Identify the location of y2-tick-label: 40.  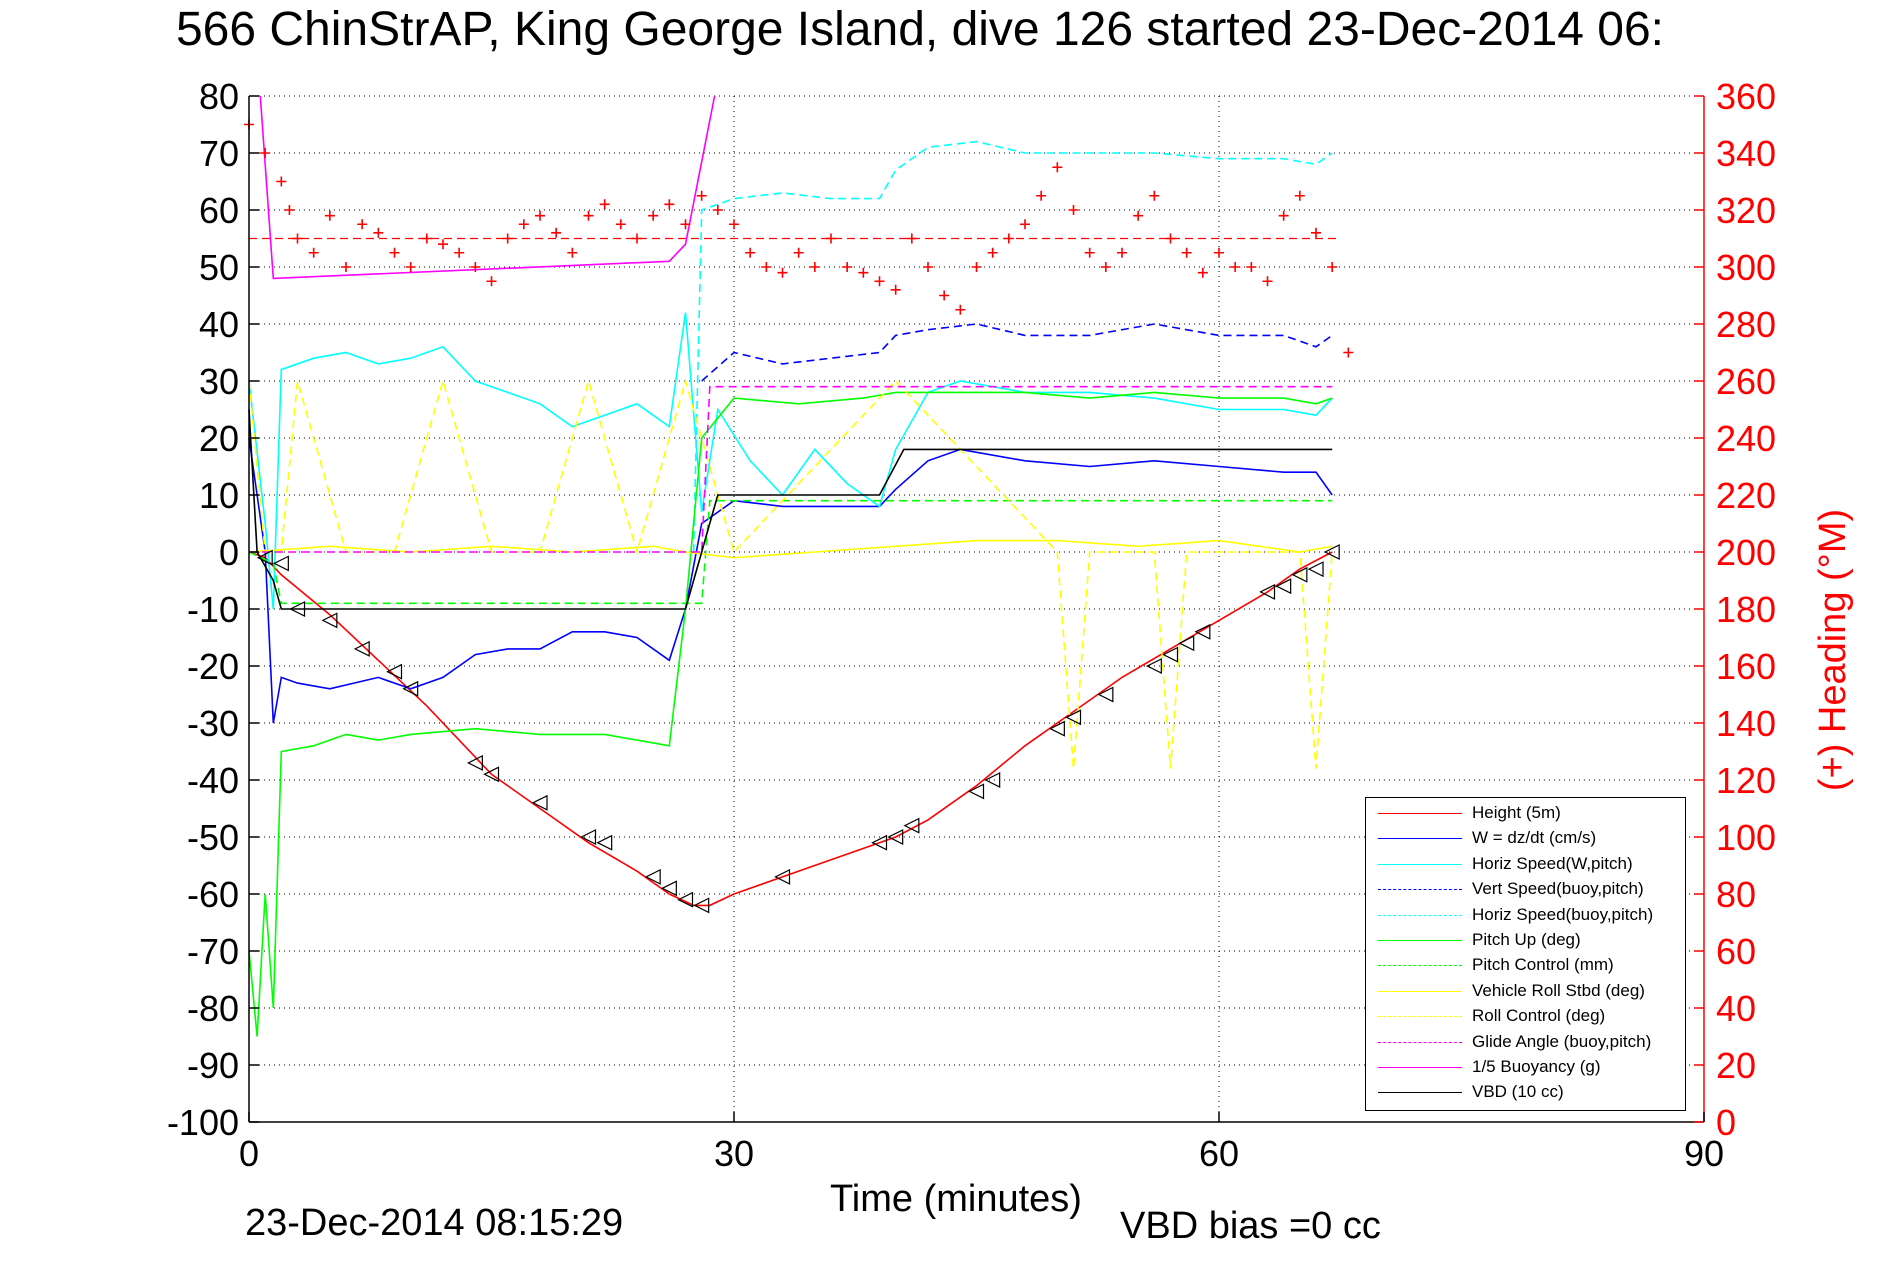
(1736, 1008).